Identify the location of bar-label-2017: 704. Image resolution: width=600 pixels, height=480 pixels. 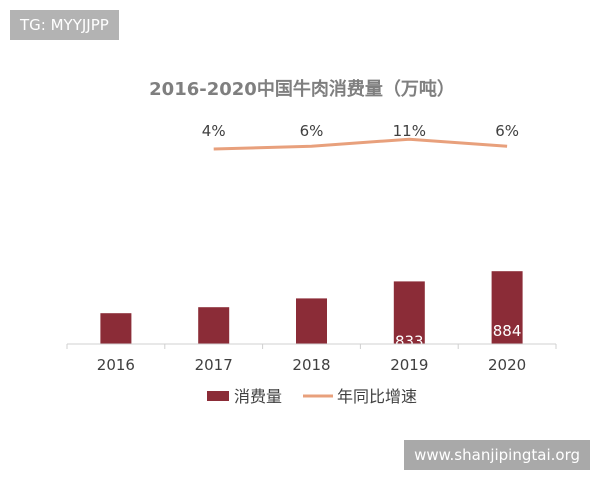
(213, 367).